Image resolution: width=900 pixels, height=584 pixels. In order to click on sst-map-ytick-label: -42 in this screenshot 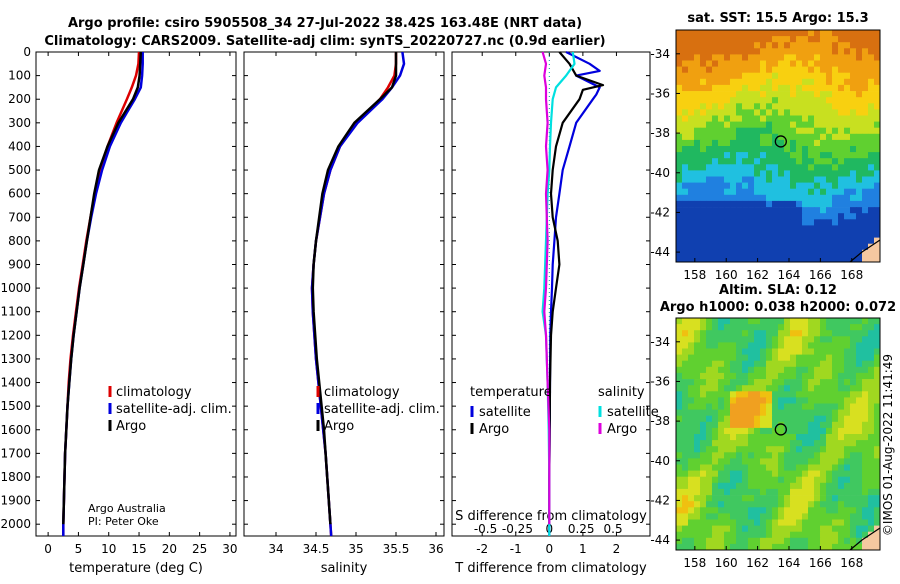, I will do `click(660, 212)`.